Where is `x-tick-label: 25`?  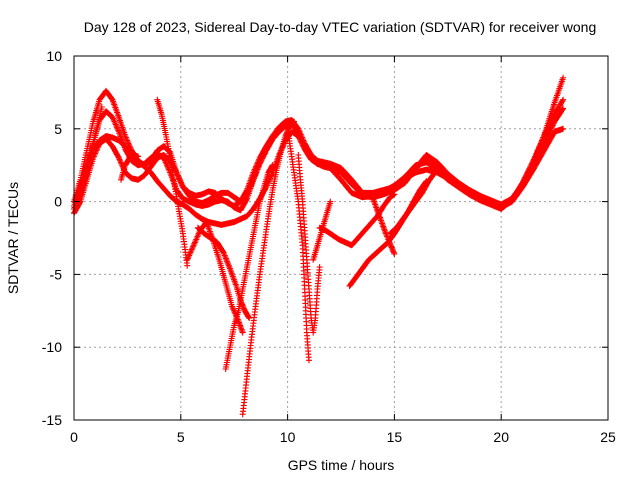 x-tick-label: 25 is located at coordinates (608, 437).